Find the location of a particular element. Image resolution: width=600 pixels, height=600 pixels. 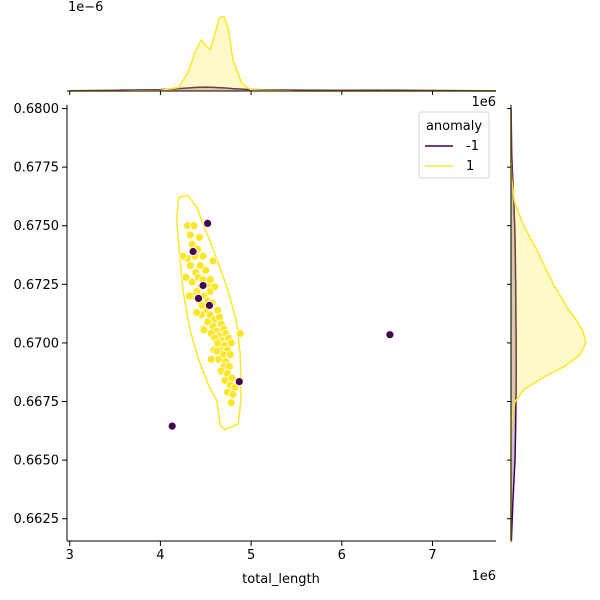

top-kde-fill-pos is located at coordinates (282, 53).